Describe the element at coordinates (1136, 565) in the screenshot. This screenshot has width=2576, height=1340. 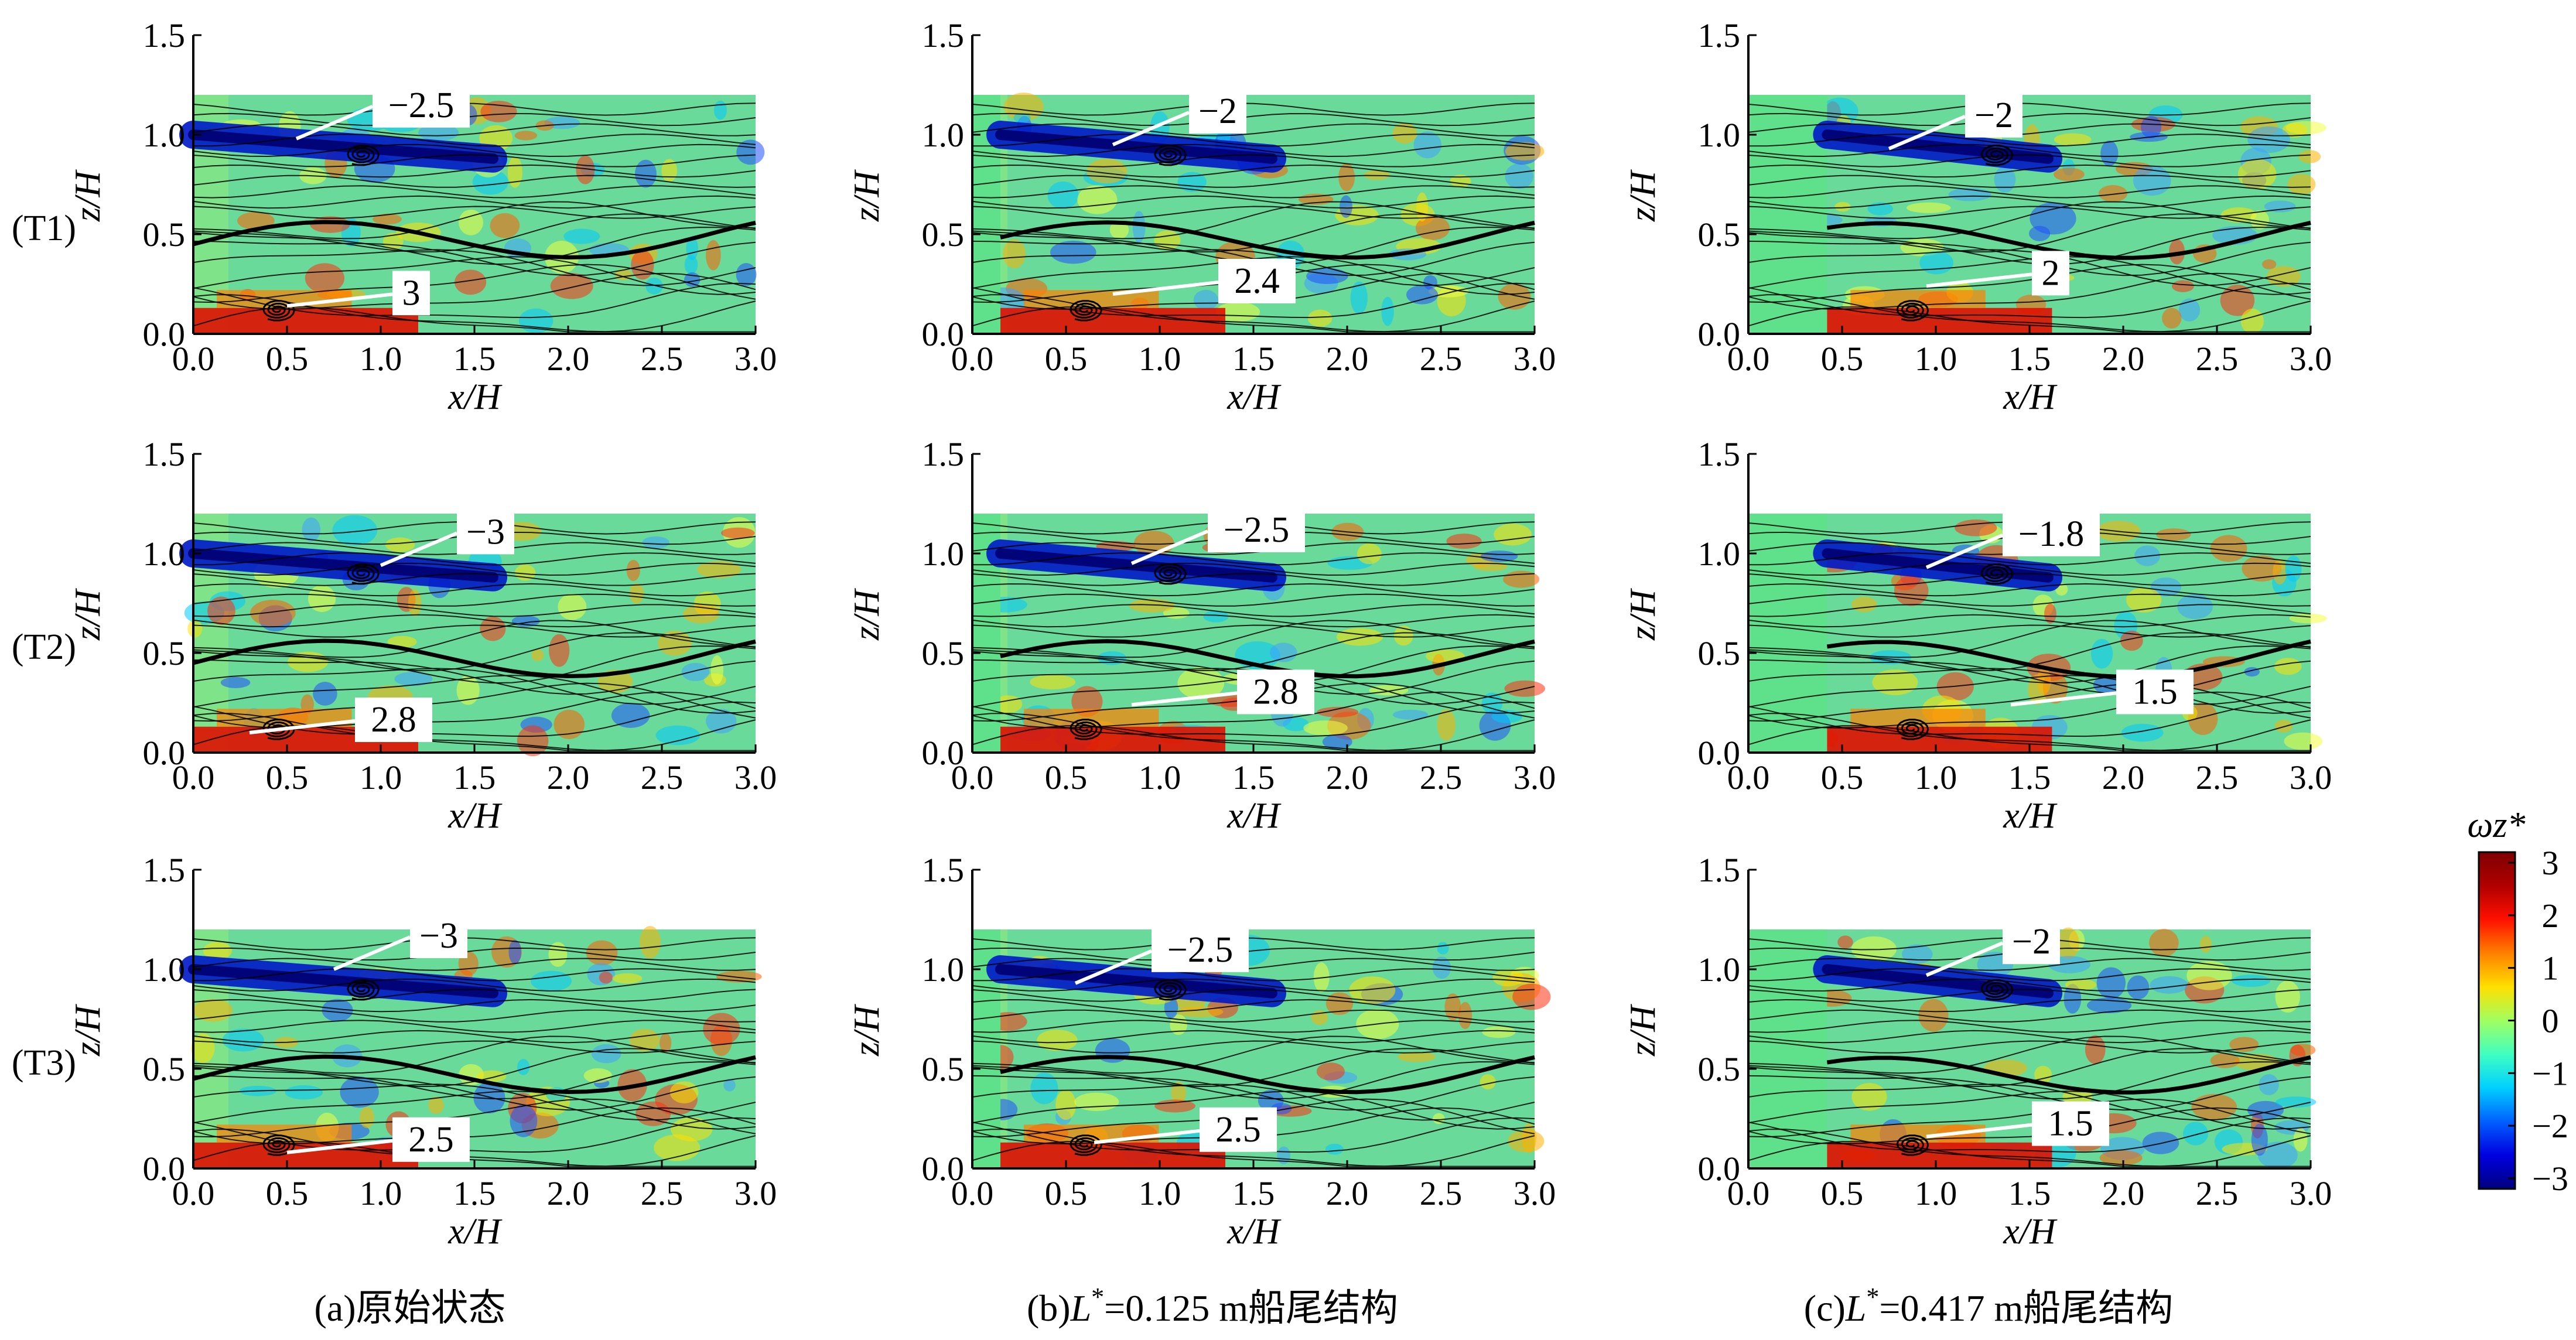
I see `negative-shear-core` at that location.